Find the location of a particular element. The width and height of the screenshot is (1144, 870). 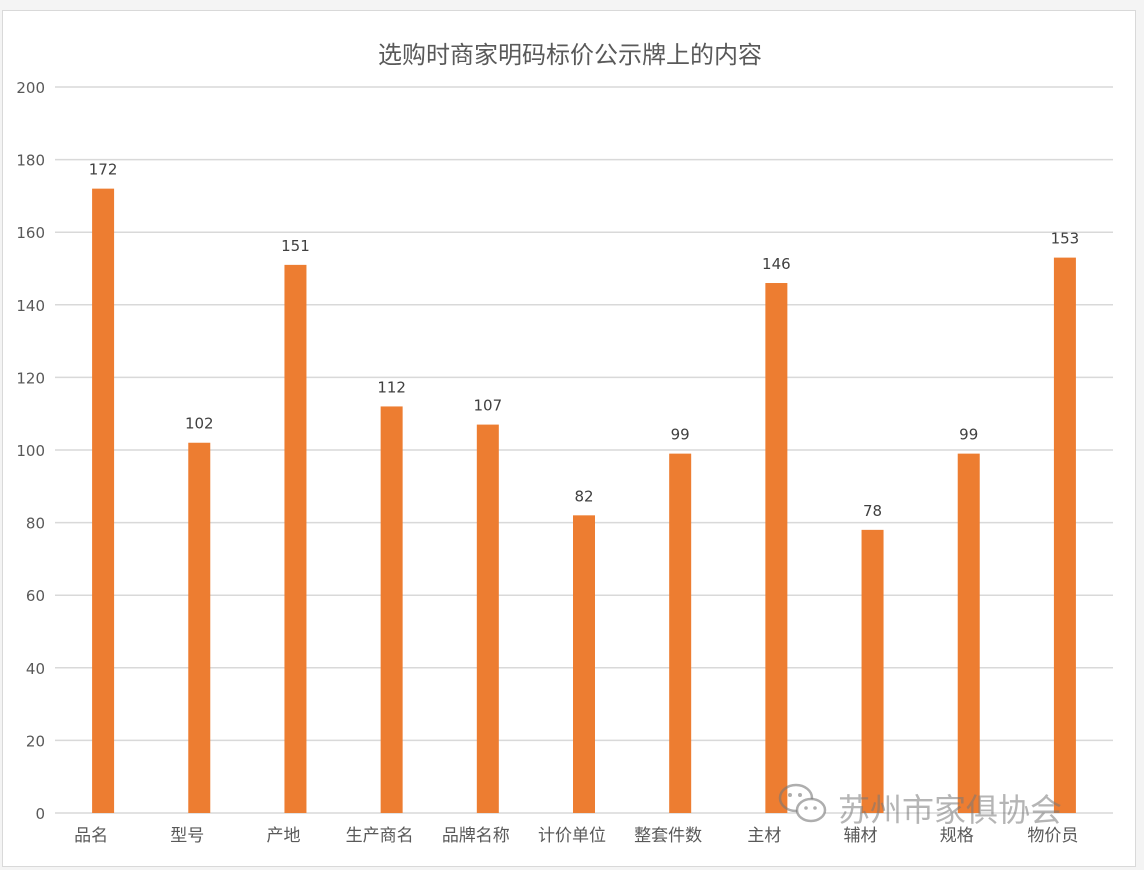

data-label: 172 is located at coordinates (103, 170).